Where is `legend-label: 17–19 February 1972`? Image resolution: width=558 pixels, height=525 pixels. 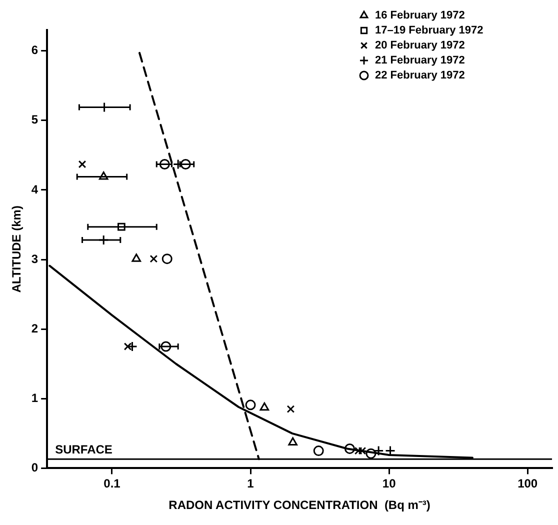 legend-label: 17–19 February 1972 is located at coordinates (429, 30).